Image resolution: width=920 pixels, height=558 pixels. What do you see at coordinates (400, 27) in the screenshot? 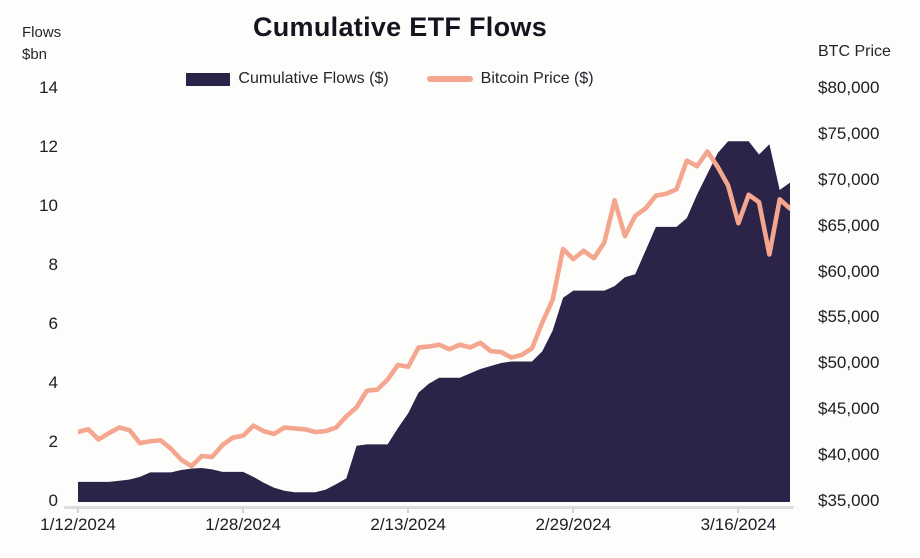
I see `chart-title: Cumulative ETF Flows` at bounding box center [400, 27].